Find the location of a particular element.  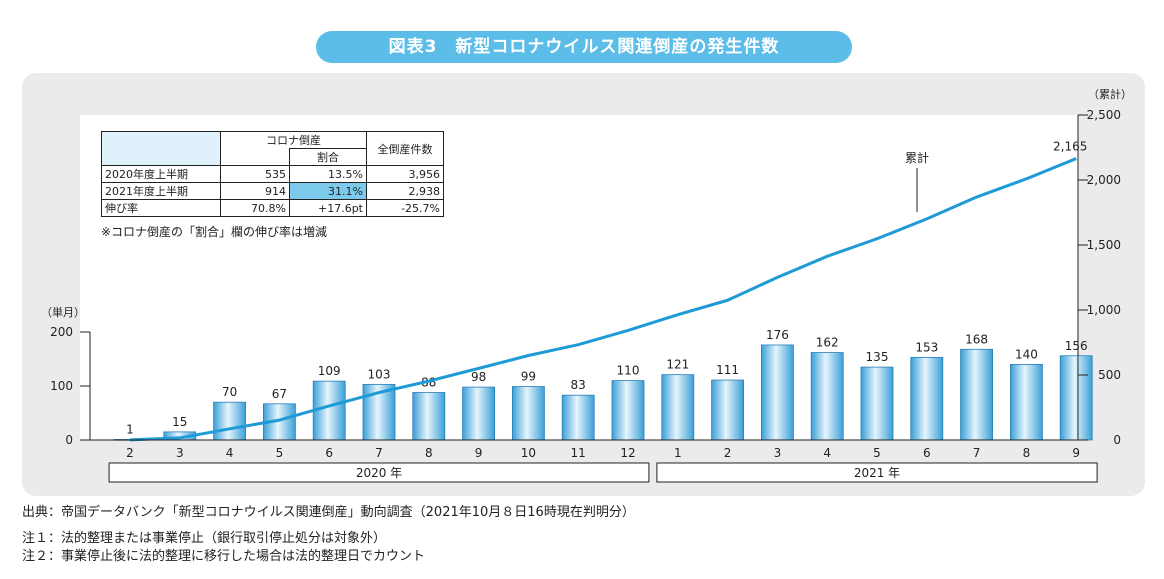

bar-value-label: 67 is located at coordinates (279, 394).